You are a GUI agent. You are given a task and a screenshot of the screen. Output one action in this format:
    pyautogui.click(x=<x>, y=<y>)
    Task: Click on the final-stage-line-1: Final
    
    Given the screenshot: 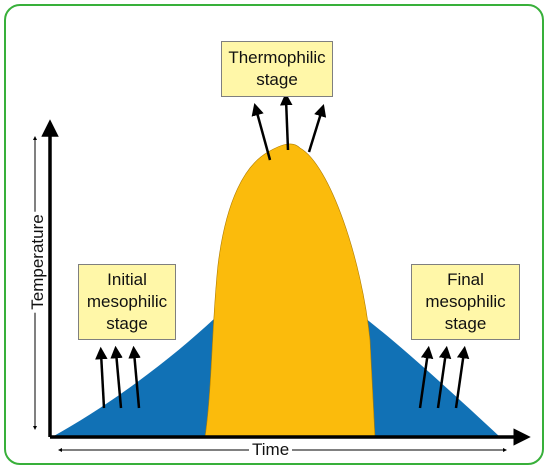 What is the action you would take?
    pyautogui.click(x=465, y=279)
    